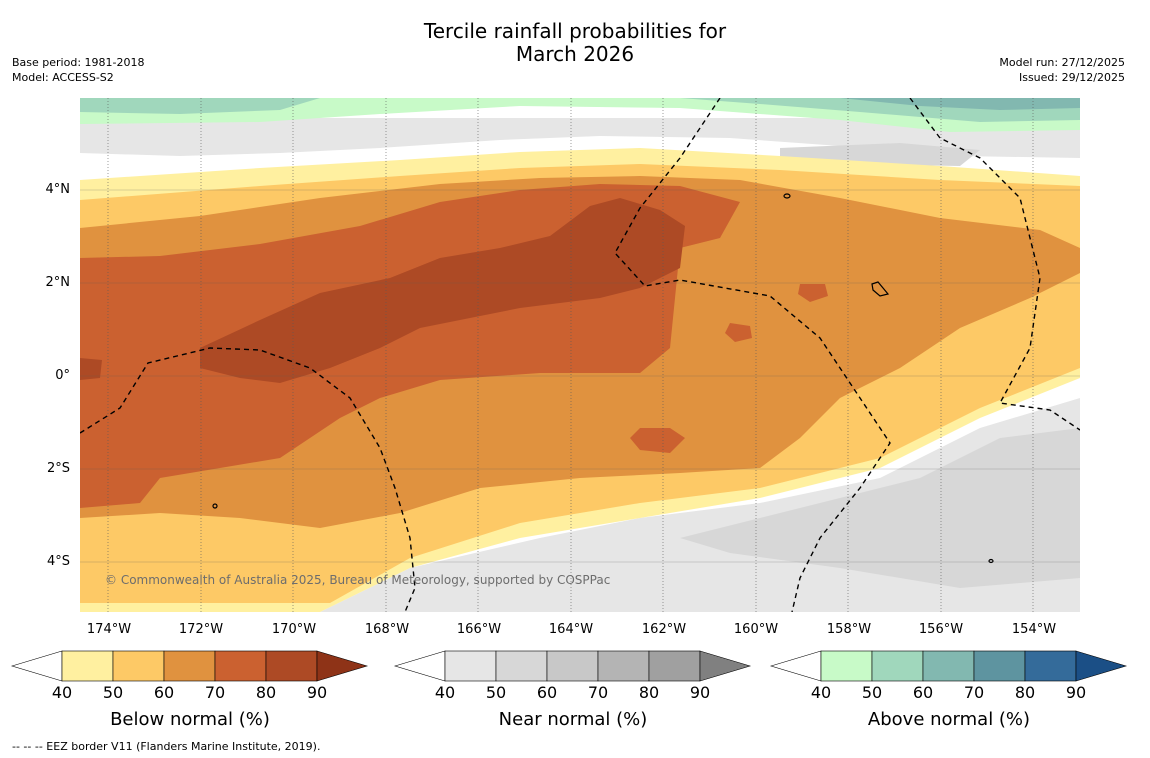 The width and height of the screenshot is (1150, 758). I want to click on cbar-below-tick: 50, so click(113, 692).